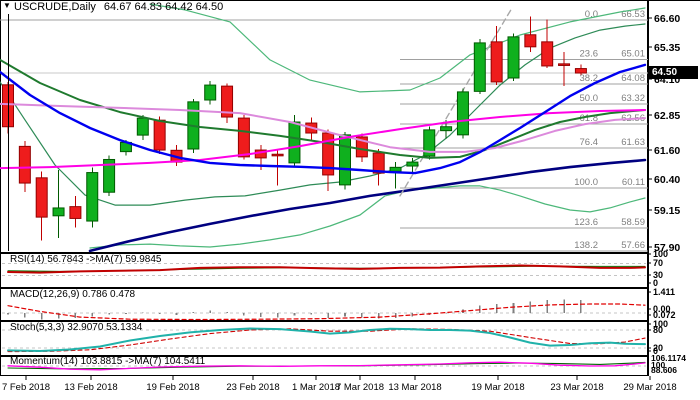  Describe the element at coordinates (668, 358) in the screenshot. I see `momentum-axis-label: 106.1174` at that location.